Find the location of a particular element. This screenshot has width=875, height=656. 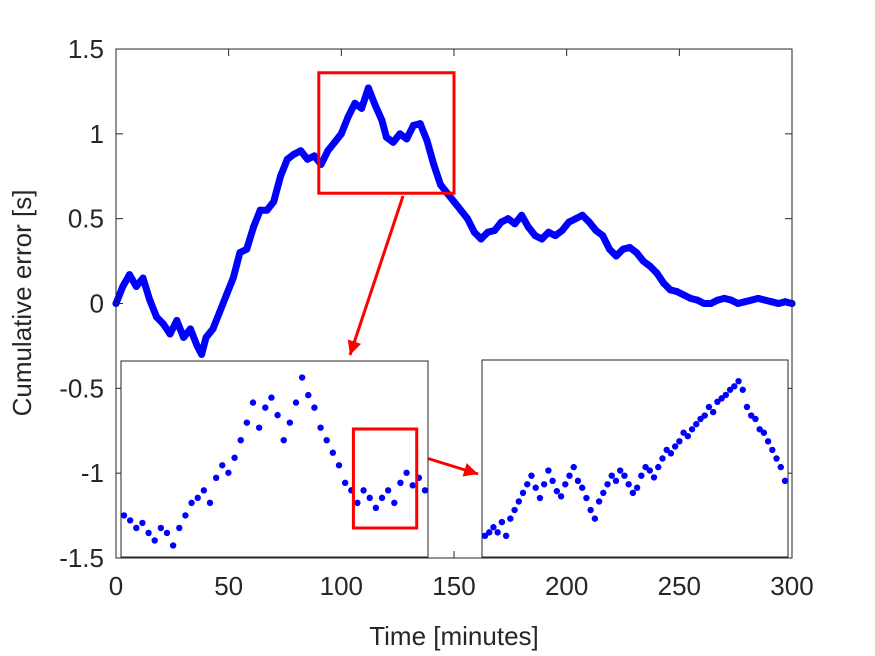

y-tick-label: -1 is located at coordinates (92, 473).